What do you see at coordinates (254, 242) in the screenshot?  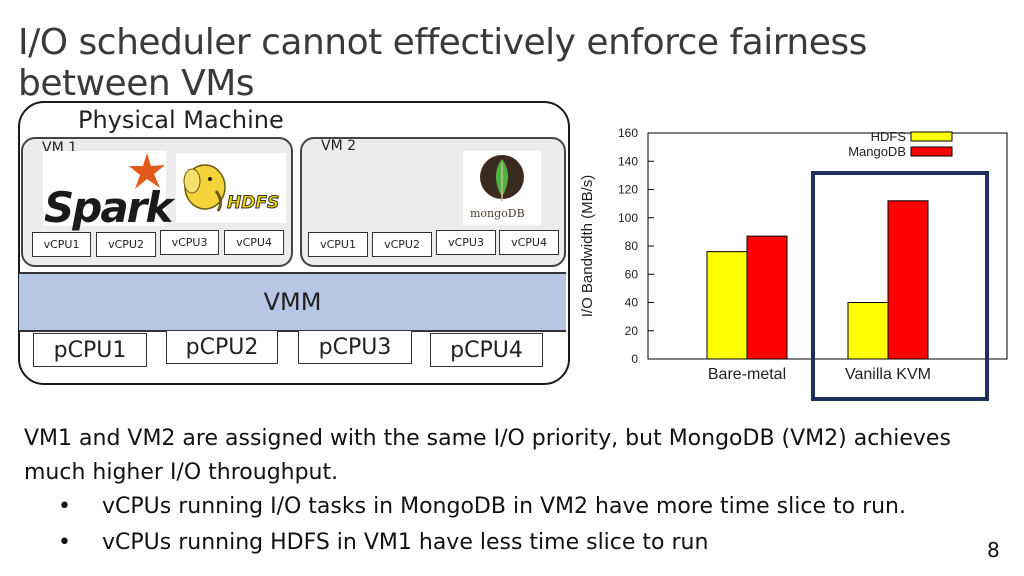 I see `vm1-vcpu4: vCPU4` at bounding box center [254, 242].